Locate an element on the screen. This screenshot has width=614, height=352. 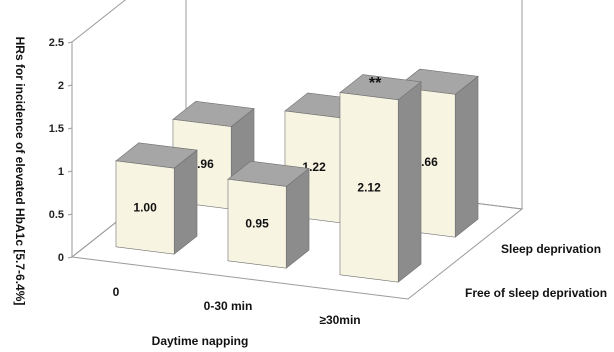
bar: 0.95 is located at coordinates (268, 214).